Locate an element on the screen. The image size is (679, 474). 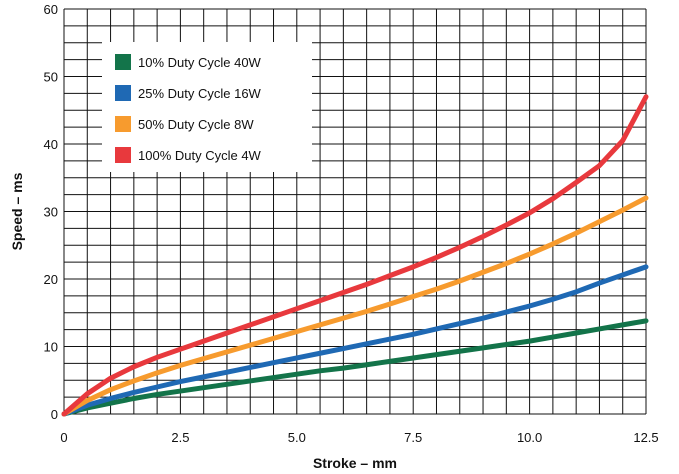
x-axis-label: Stroke – mm is located at coordinates (355, 463).